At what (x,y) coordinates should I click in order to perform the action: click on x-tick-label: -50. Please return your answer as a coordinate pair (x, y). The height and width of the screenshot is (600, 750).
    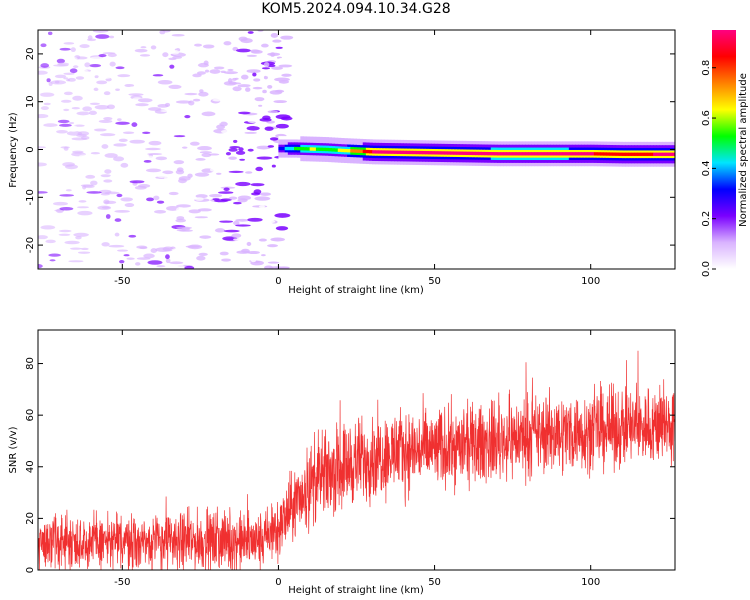
    Looking at the image, I should click on (122, 582).